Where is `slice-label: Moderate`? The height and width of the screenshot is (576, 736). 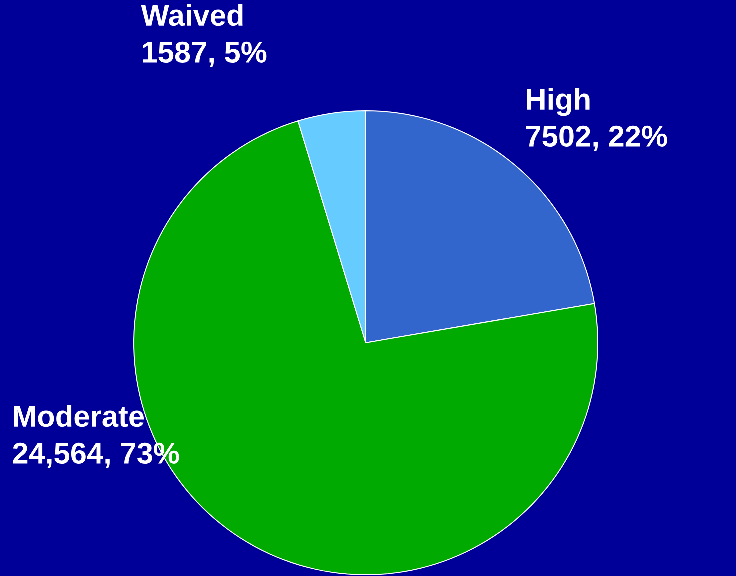 slice-label: Moderate is located at coordinates (79, 416).